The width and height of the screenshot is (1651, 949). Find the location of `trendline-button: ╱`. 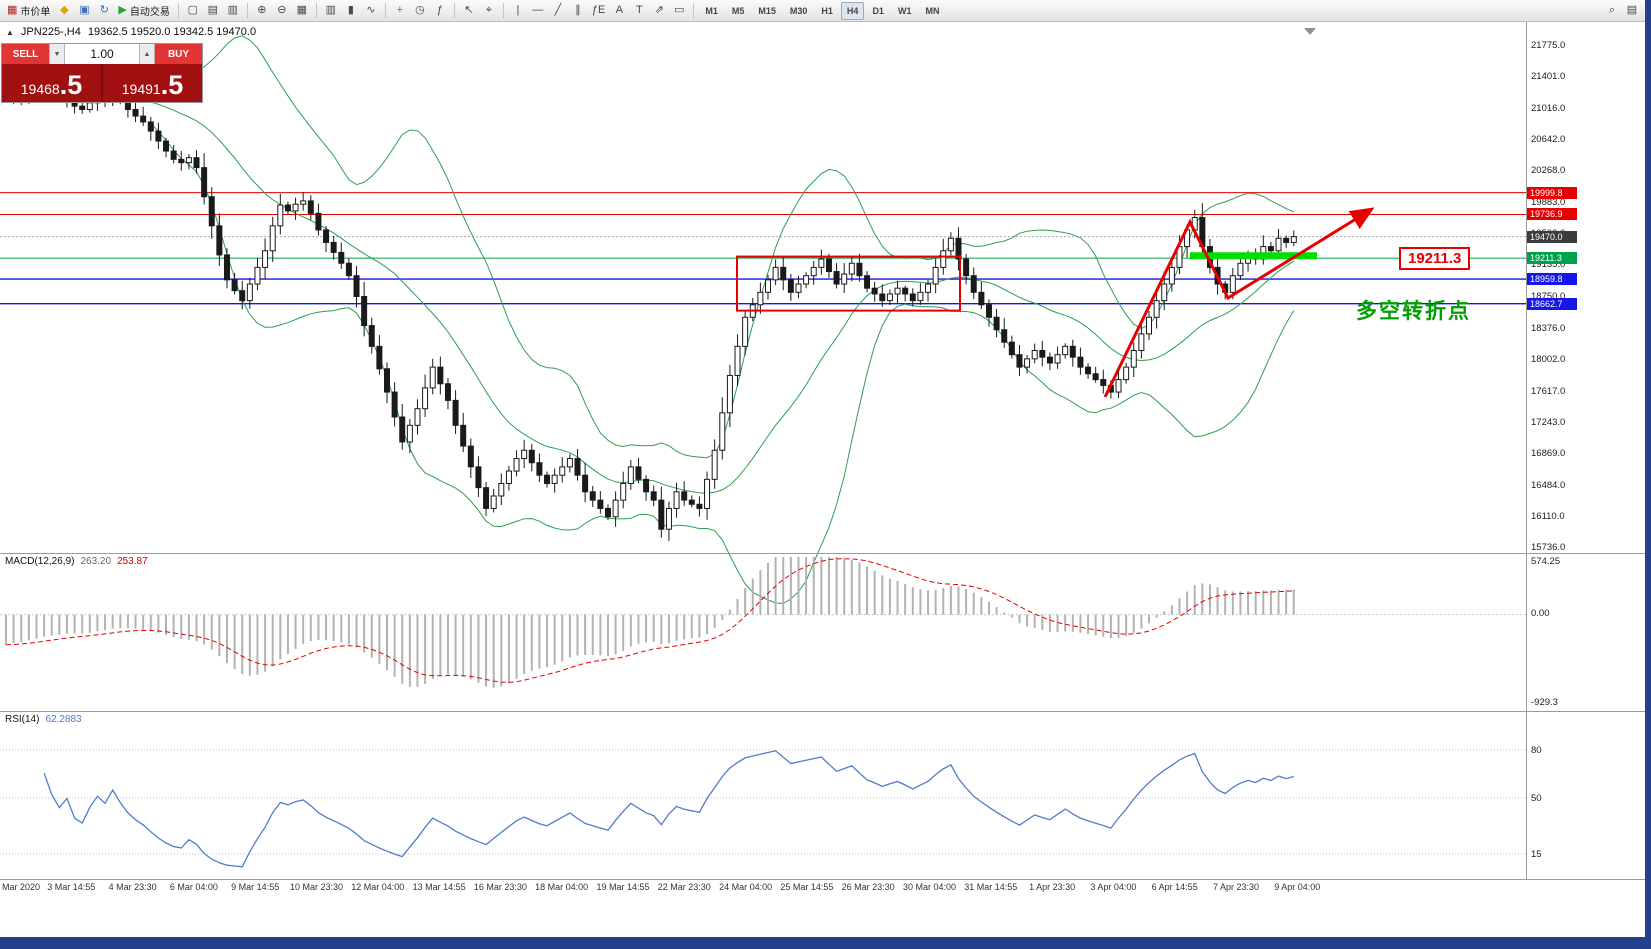

trendline-button: ╱ is located at coordinates (558, 10).